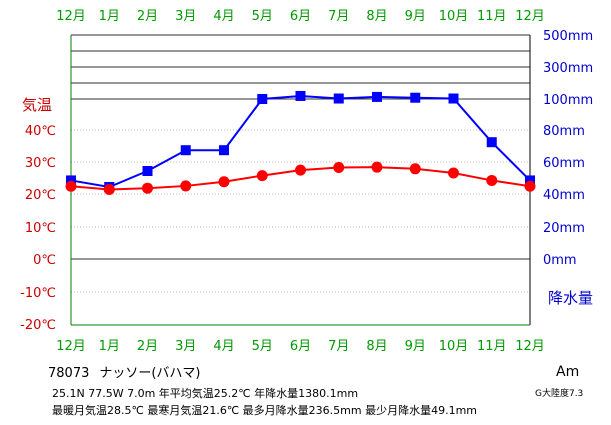 This screenshot has height=425, width=611. Describe the element at coordinates (150, 373) in the screenshot. I see `station-name: ナッソー(バハマ)` at that location.